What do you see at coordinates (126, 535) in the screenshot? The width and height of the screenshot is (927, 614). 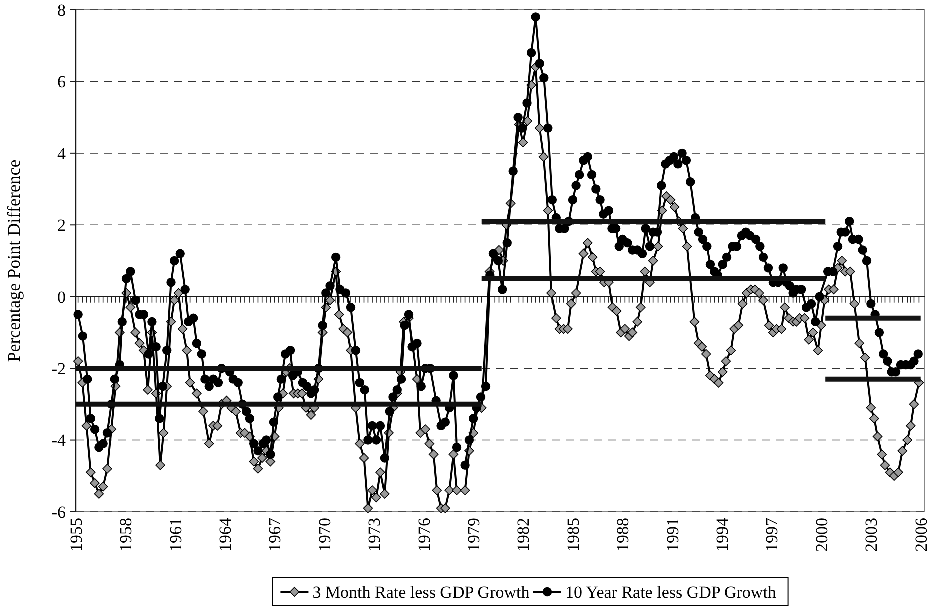 I see `x-tick-label: 1958` at bounding box center [126, 535].